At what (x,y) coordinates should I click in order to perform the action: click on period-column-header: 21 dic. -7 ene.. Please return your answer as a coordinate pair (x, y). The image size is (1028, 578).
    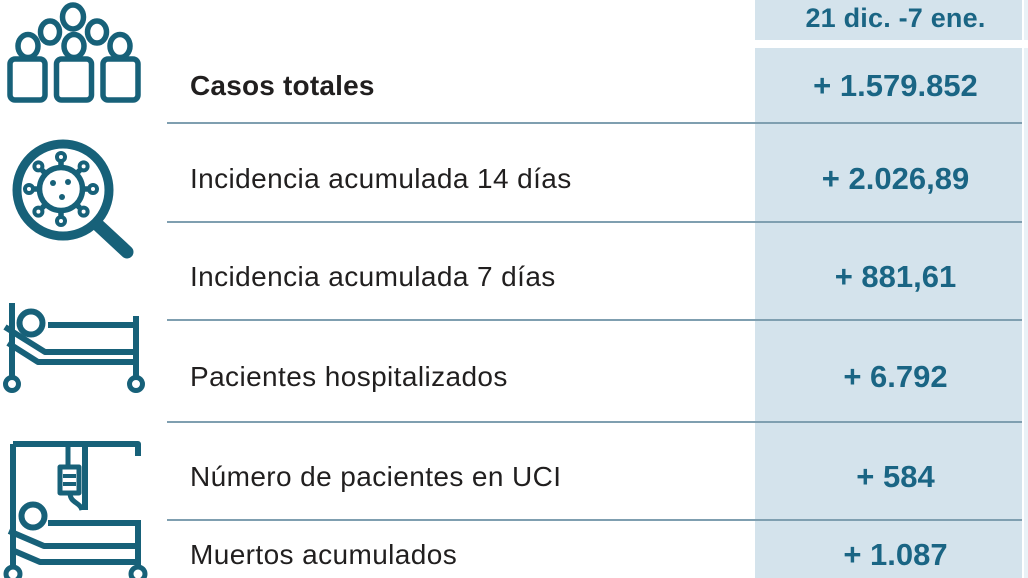
    Looking at the image, I should click on (888, 20).